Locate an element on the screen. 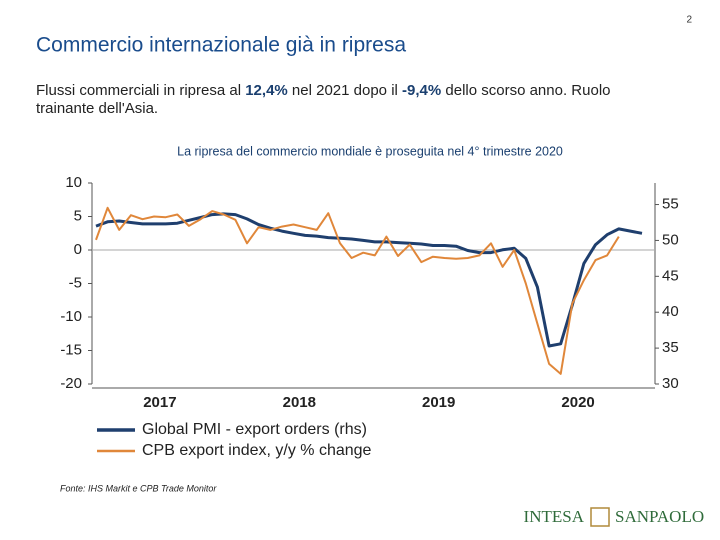 This screenshot has width=720, height=540. y-tick-label: -15 is located at coordinates (71, 349).